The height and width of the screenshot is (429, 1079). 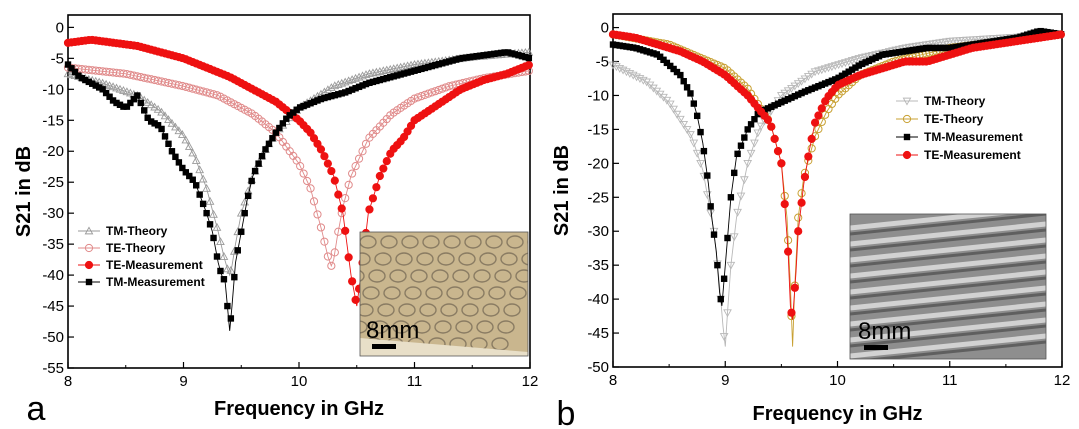 What do you see at coordinates (53, 182) in the screenshot?
I see `y-tick-label: -25` at bounding box center [53, 182].